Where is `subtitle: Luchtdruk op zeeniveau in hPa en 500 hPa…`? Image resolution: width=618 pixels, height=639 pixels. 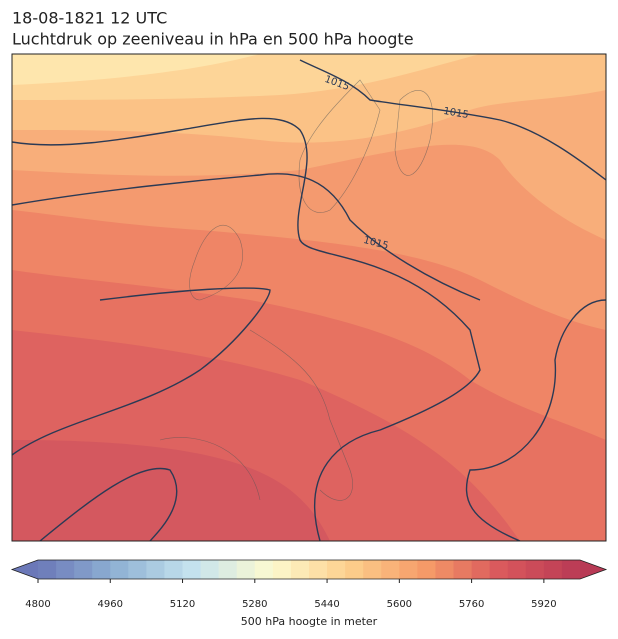
subtitle: Luchtdruk op zeeniveau in hPa en 500 hPa… is located at coordinates (213, 39).